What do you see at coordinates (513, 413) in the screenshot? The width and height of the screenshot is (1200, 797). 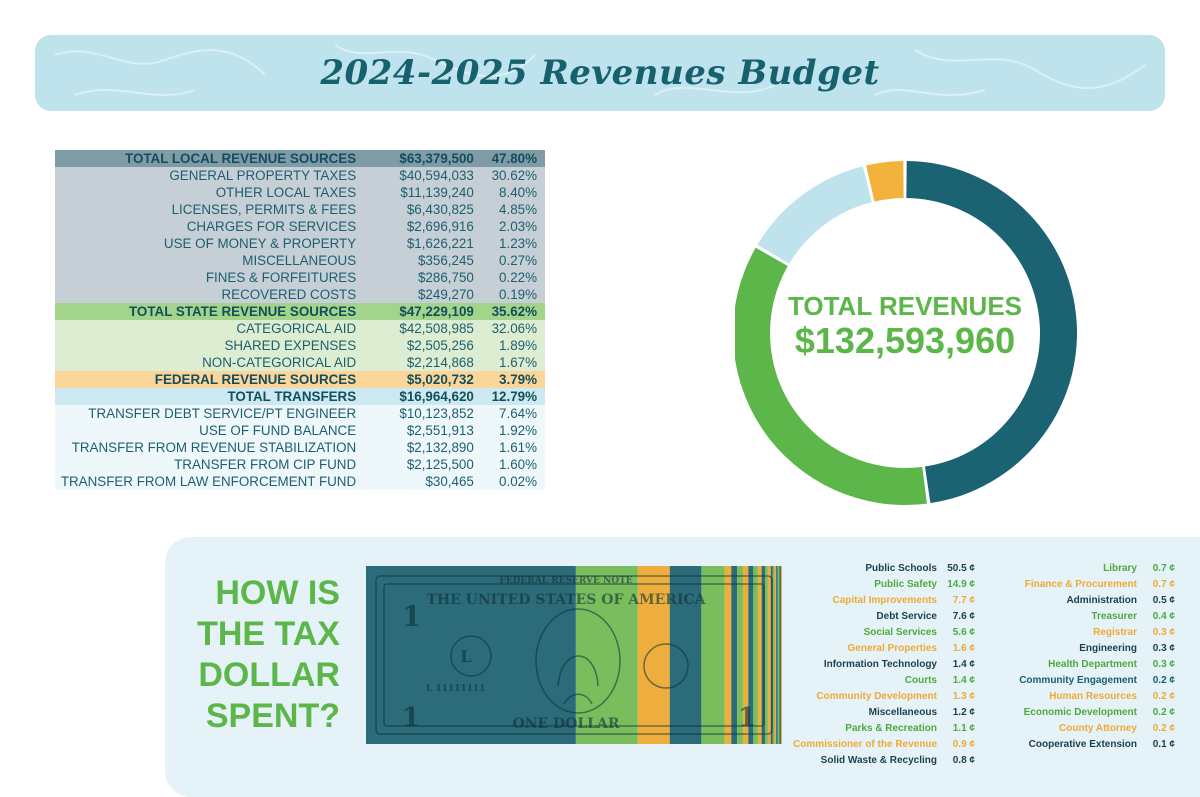 I see `revenue-percent: 7.64%` at bounding box center [513, 413].